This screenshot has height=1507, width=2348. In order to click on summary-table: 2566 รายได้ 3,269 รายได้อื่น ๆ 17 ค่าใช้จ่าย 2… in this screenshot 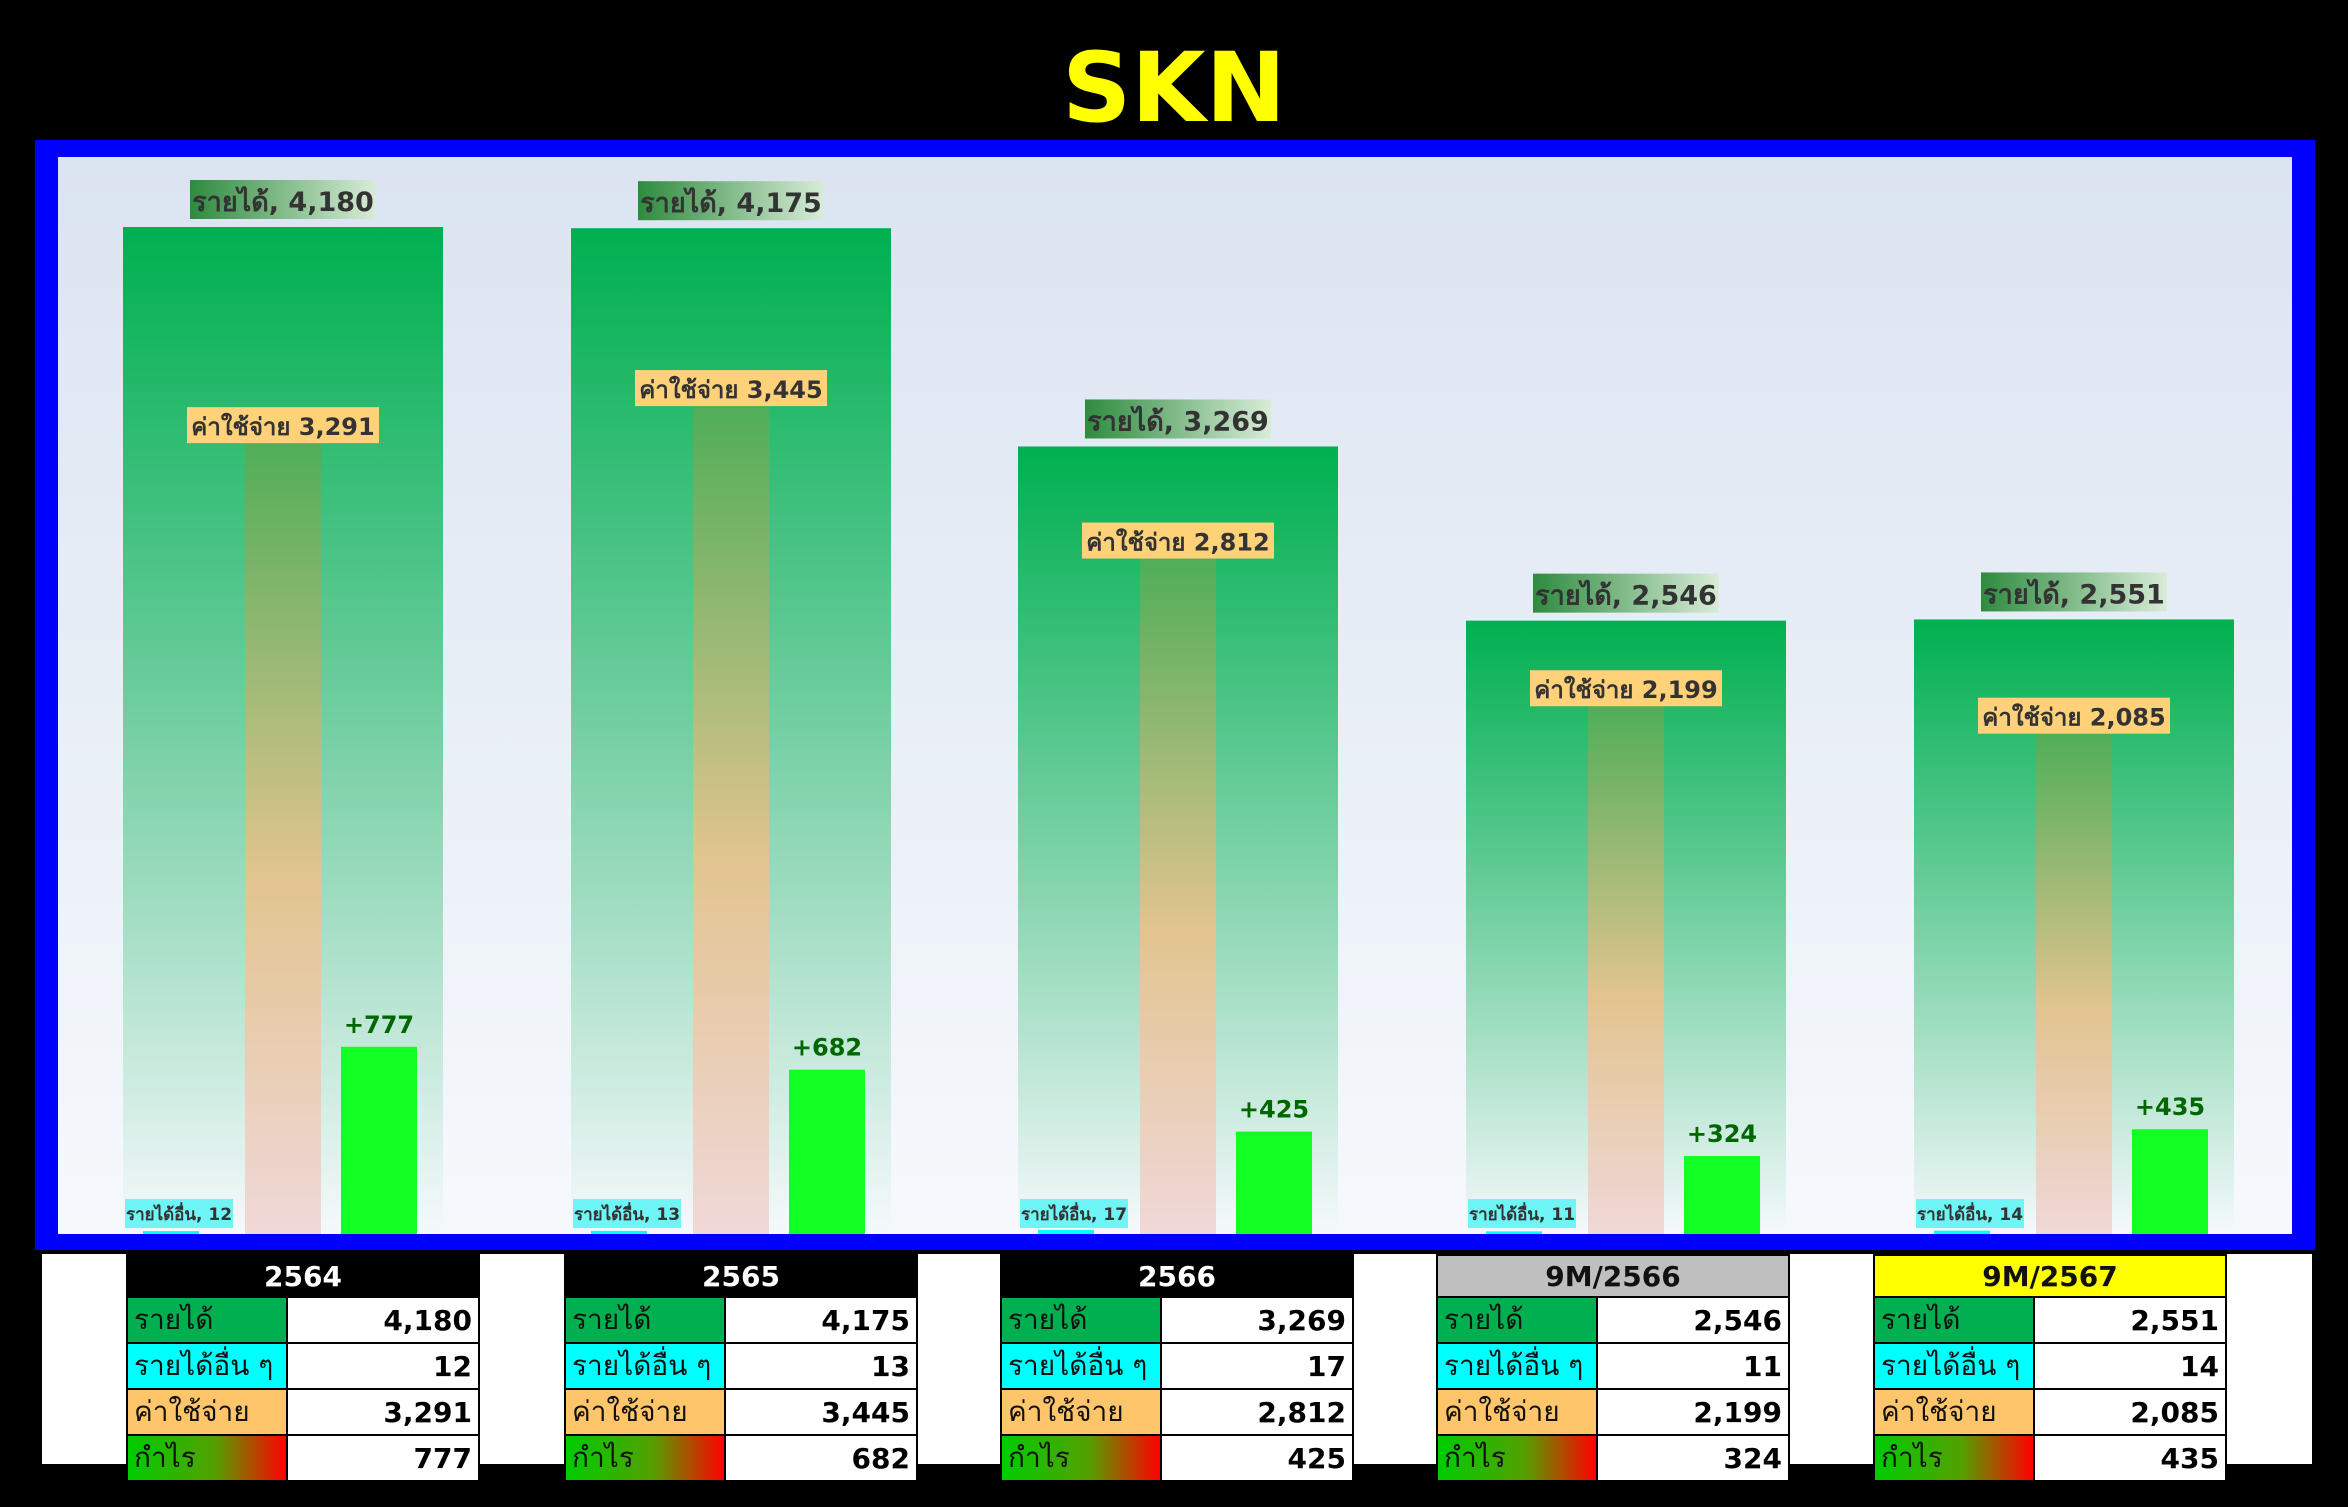, I will do `click(1177, 1368)`.